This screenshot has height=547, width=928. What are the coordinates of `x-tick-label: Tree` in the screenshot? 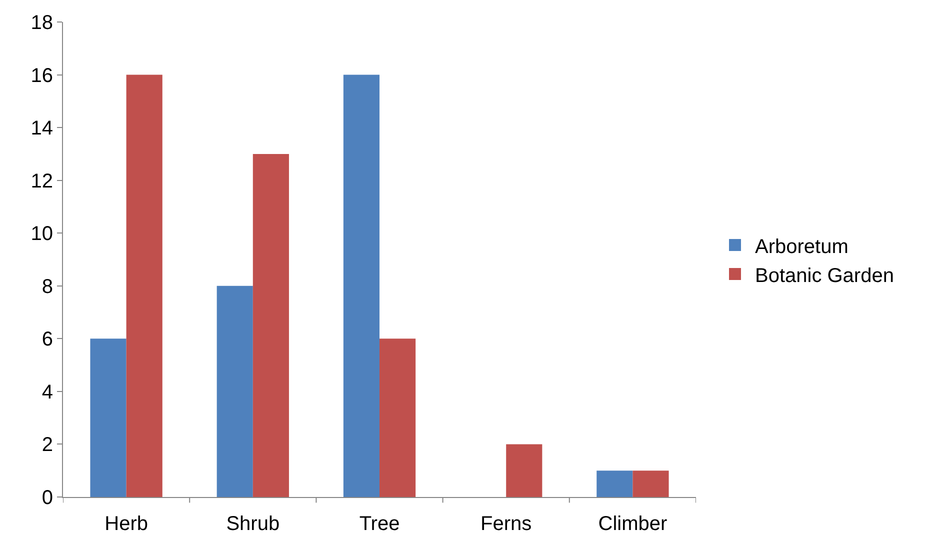 It's located at (379, 524).